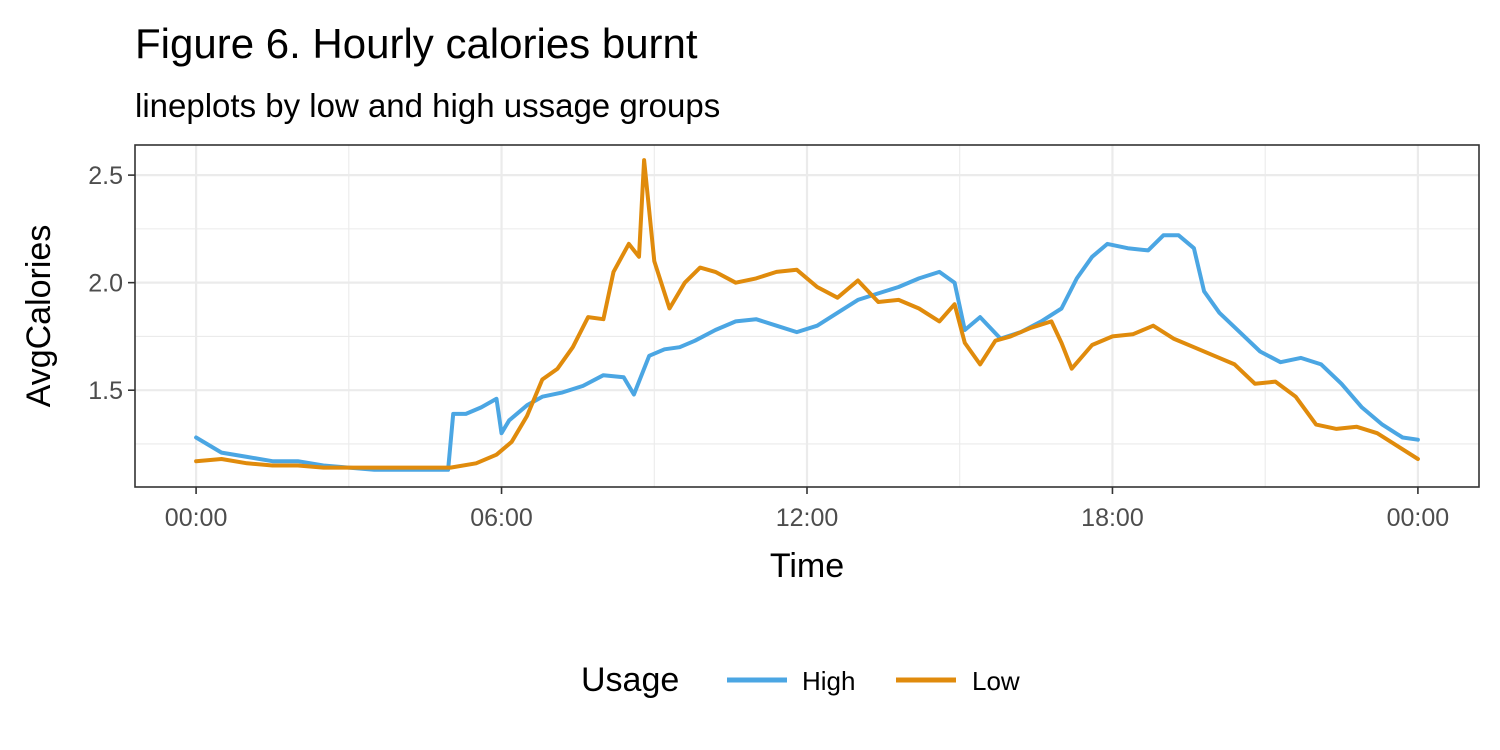 Image resolution: width=1500 pixels, height=750 pixels. What do you see at coordinates (416, 43) in the screenshot?
I see `chart-title: Figure 6. Hourly calories burnt` at bounding box center [416, 43].